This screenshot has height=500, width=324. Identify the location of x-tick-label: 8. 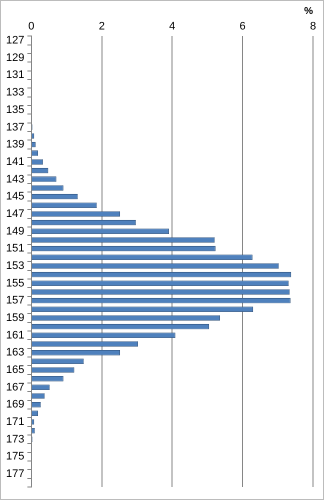
(313, 26).